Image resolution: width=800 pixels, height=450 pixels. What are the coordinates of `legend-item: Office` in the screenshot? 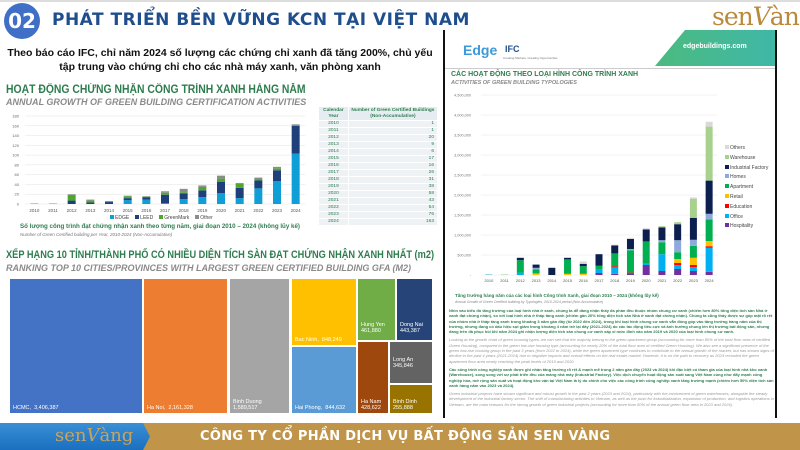 It's located at (746, 218).